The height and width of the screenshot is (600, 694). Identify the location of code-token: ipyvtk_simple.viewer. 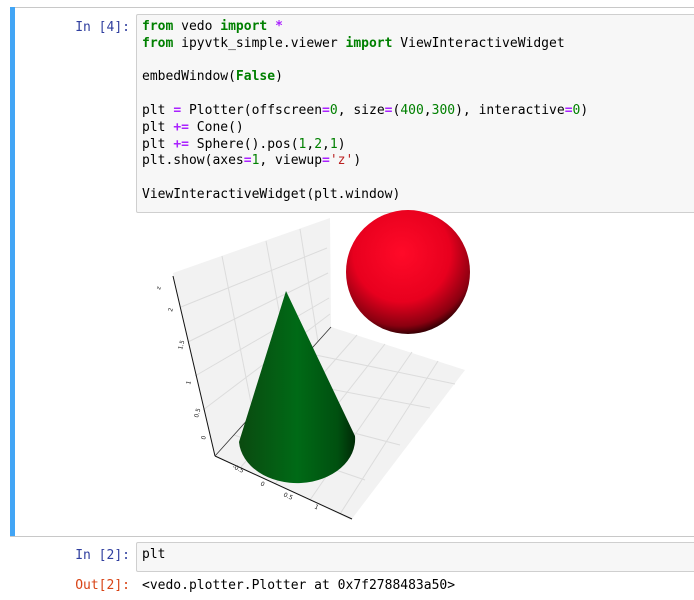
(259, 43).